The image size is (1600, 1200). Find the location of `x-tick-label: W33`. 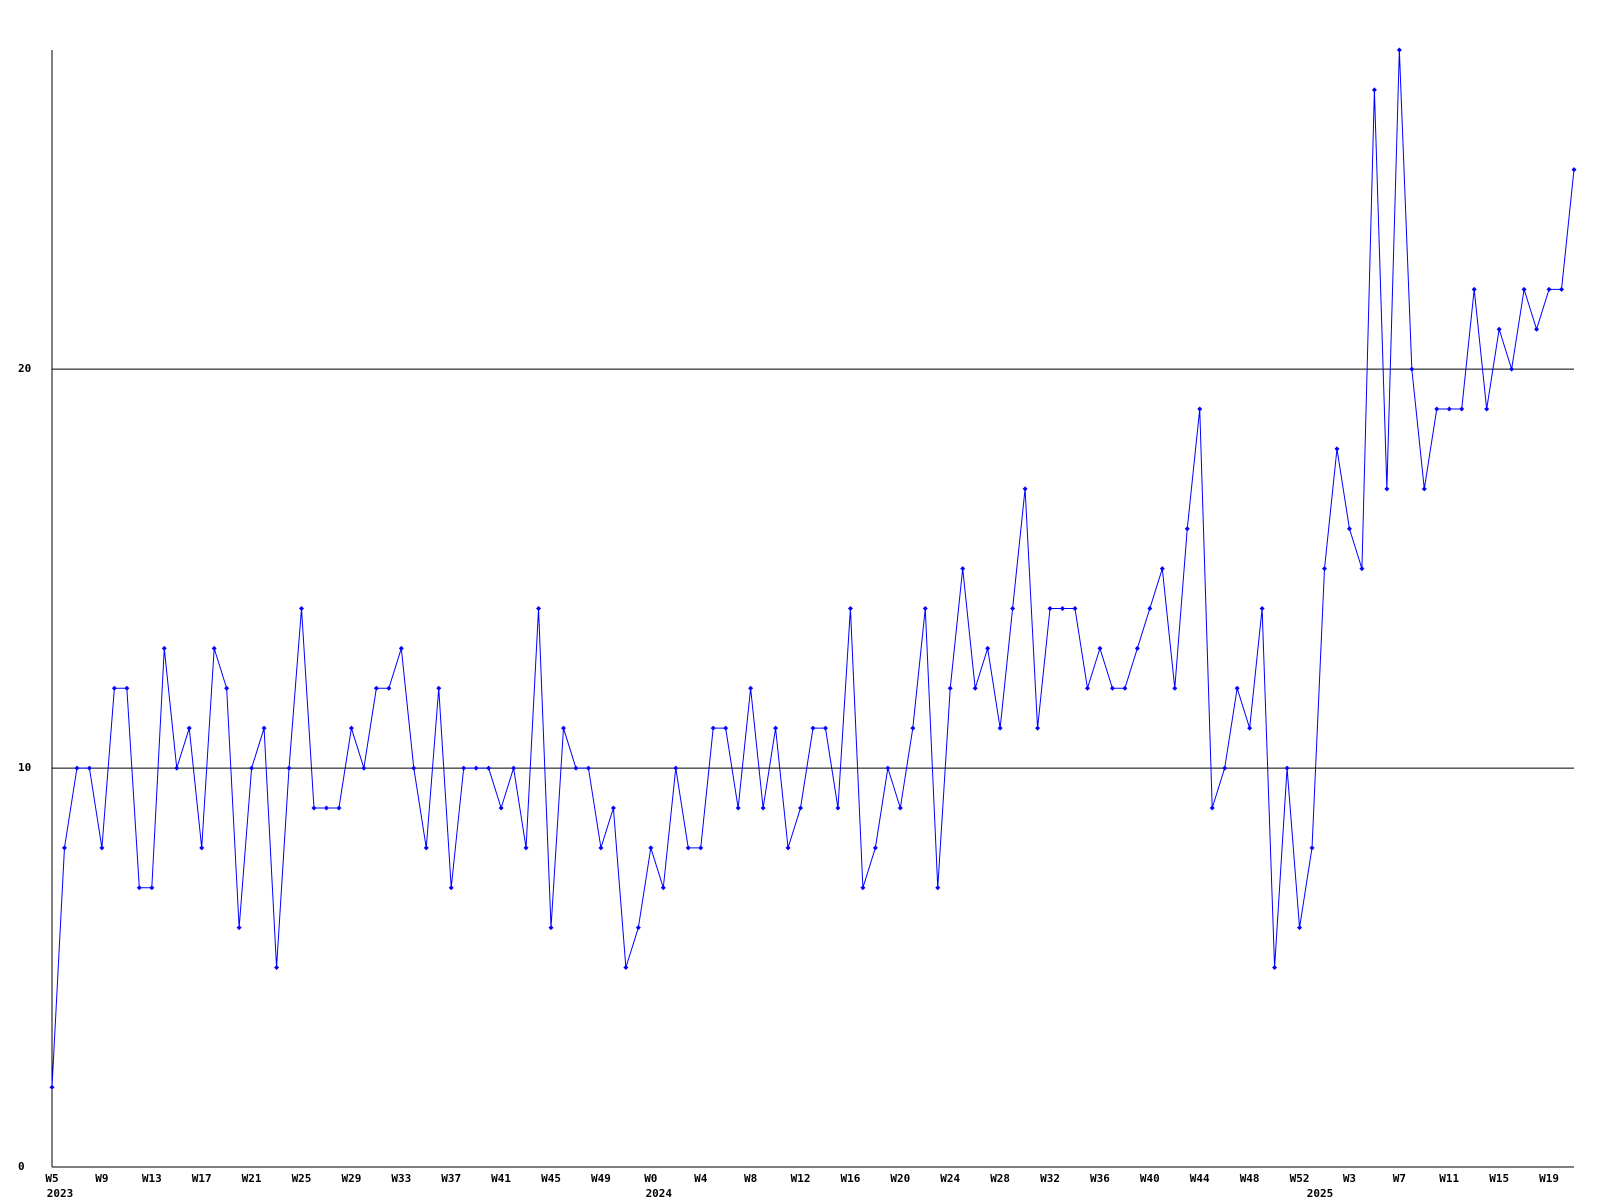

x-tick-label: W33 is located at coordinates (401, 1178).